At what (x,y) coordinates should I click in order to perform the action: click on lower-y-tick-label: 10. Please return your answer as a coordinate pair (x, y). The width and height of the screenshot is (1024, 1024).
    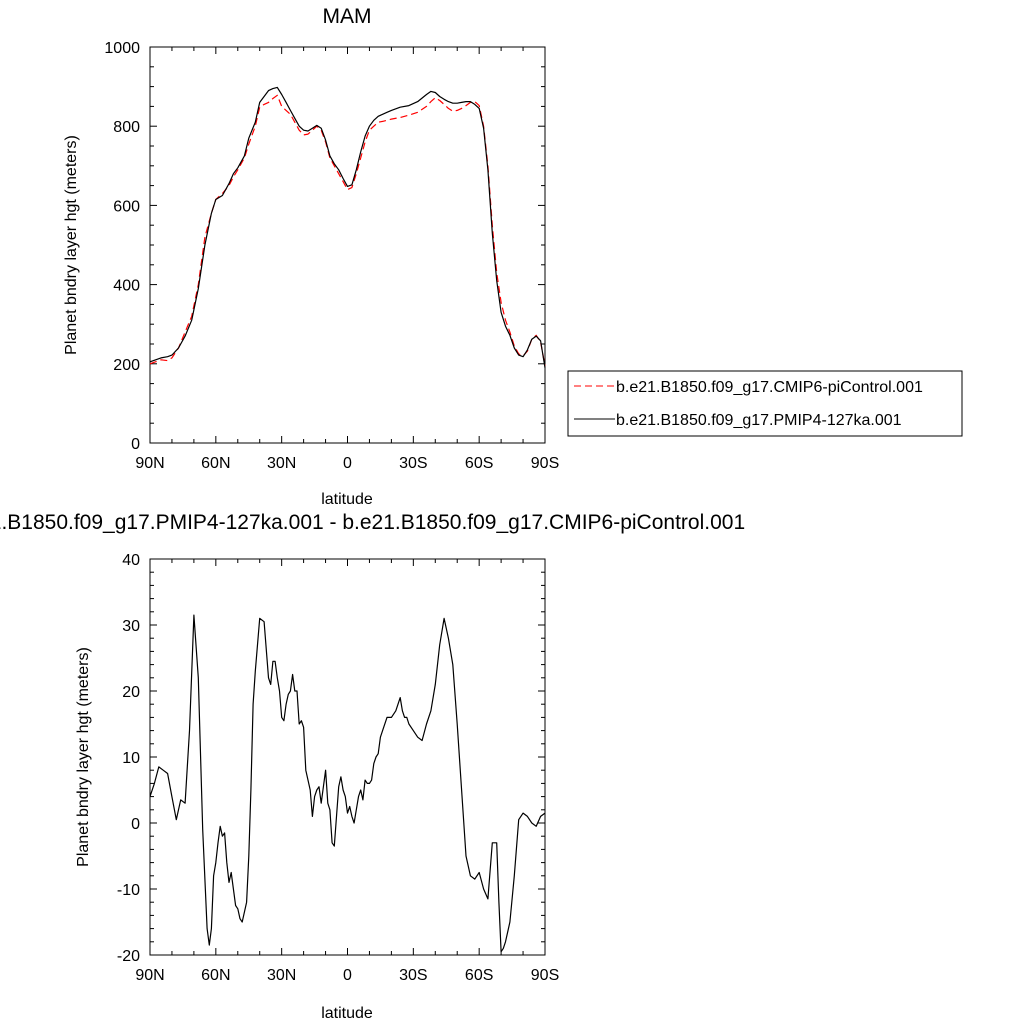
    Looking at the image, I should click on (131, 758).